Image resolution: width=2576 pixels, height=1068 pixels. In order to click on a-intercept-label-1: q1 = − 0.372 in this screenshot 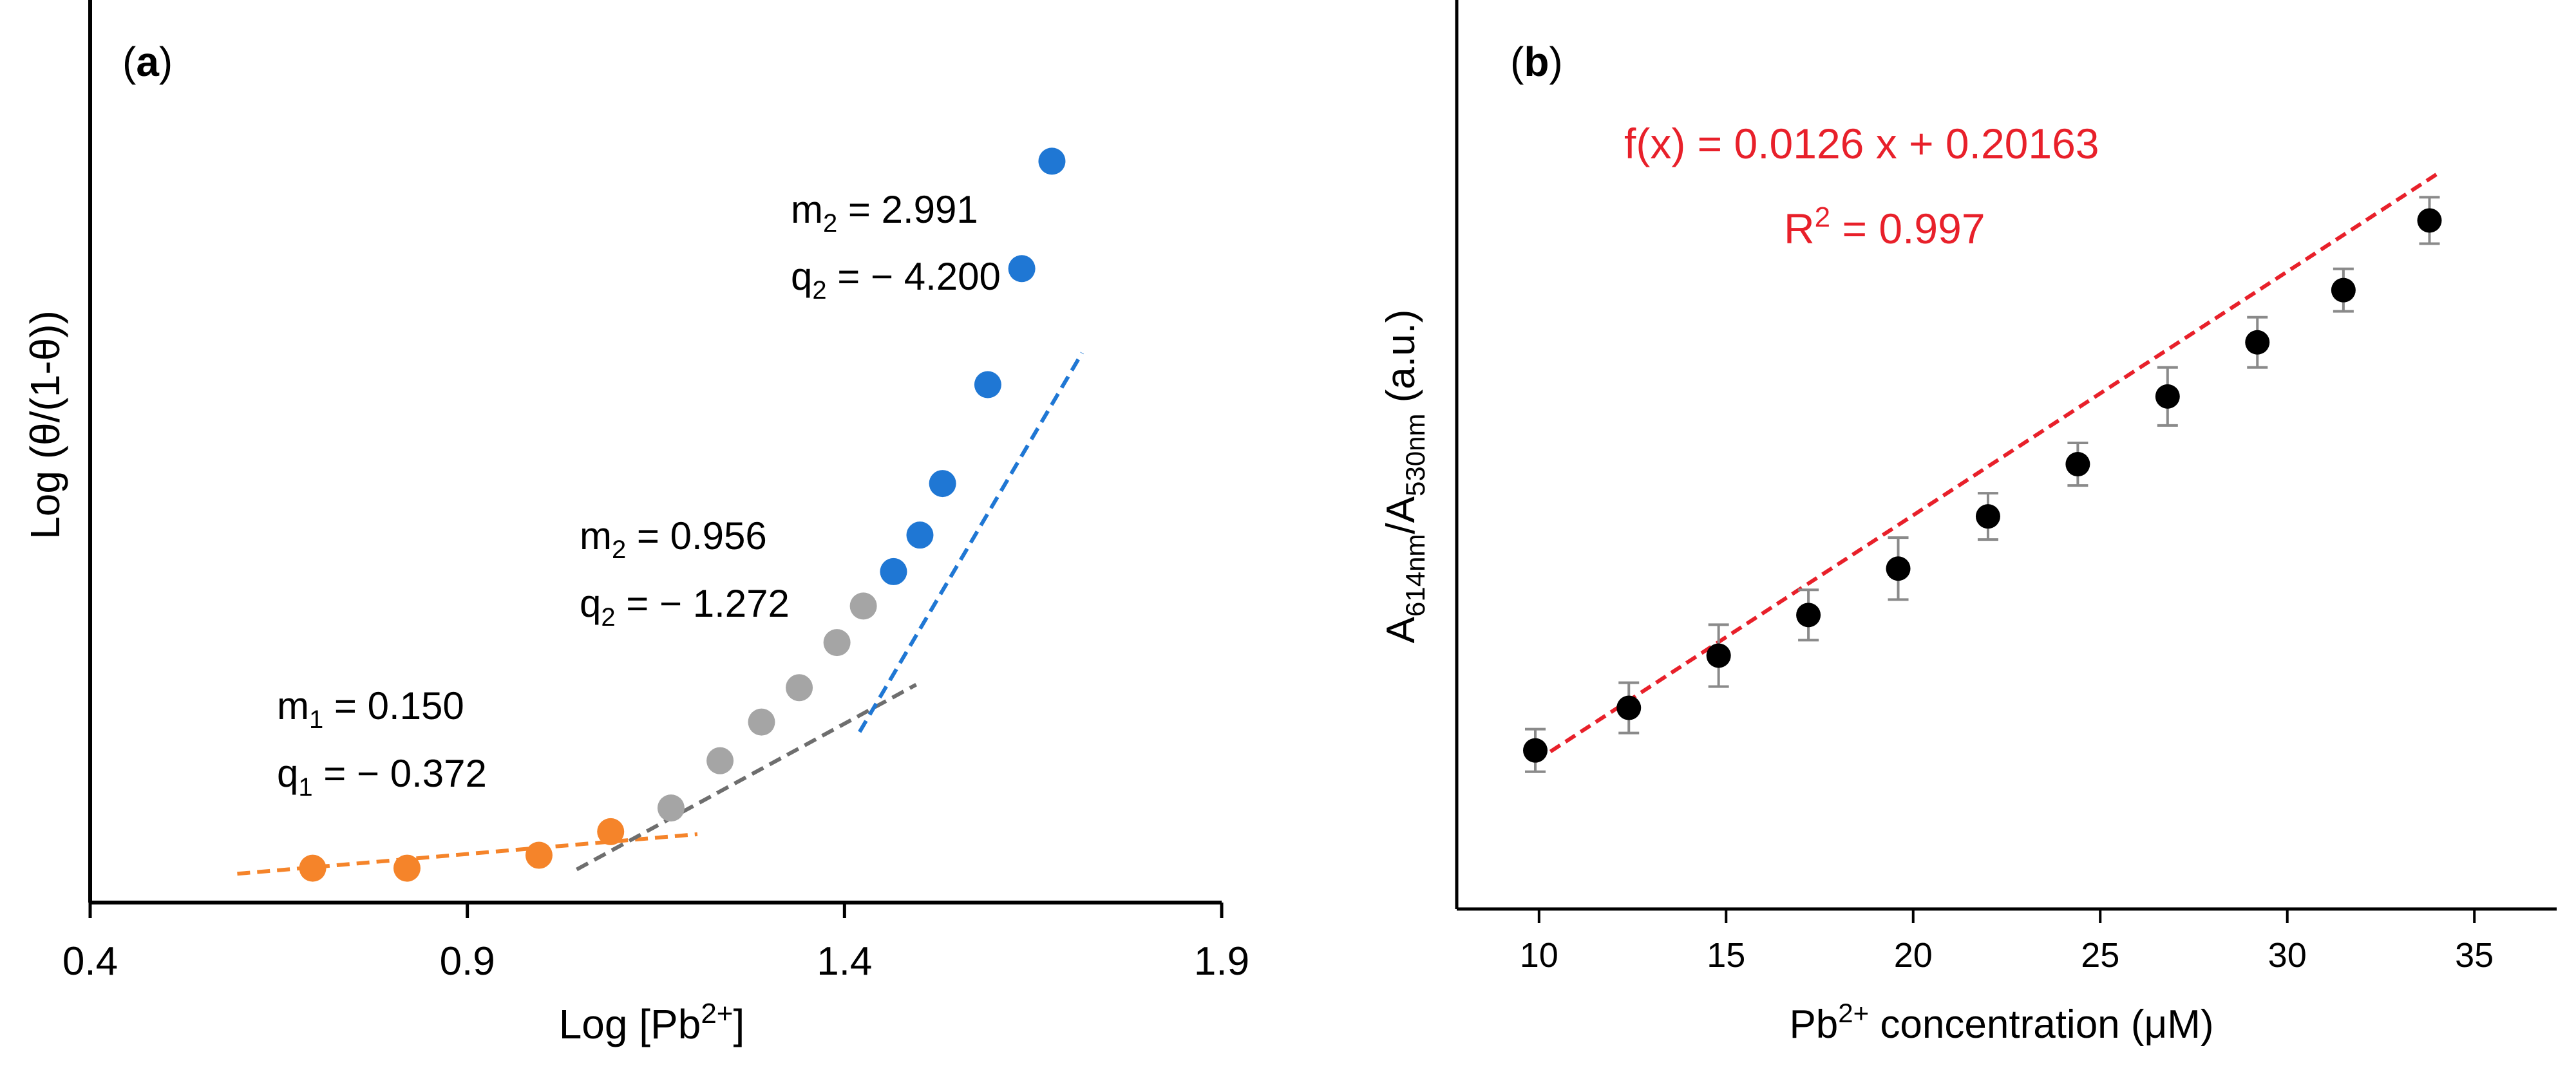, I will do `click(382, 776)`.